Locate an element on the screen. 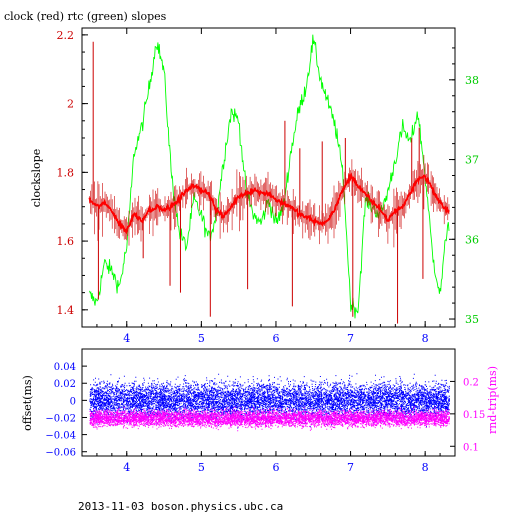 The image size is (512, 512). top-y-tick-label: 1.4 is located at coordinates (66, 310).